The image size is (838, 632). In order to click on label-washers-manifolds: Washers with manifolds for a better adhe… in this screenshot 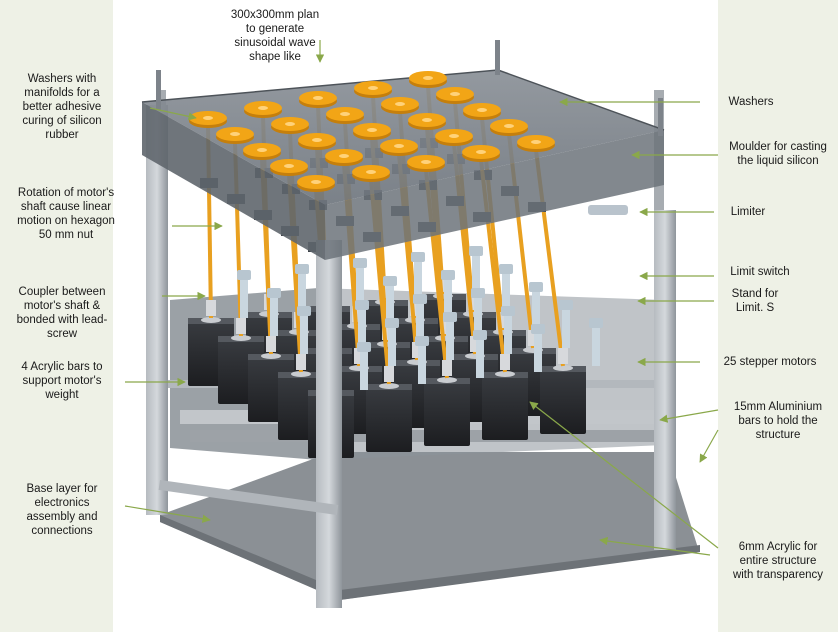, I will do `click(62, 107)`.